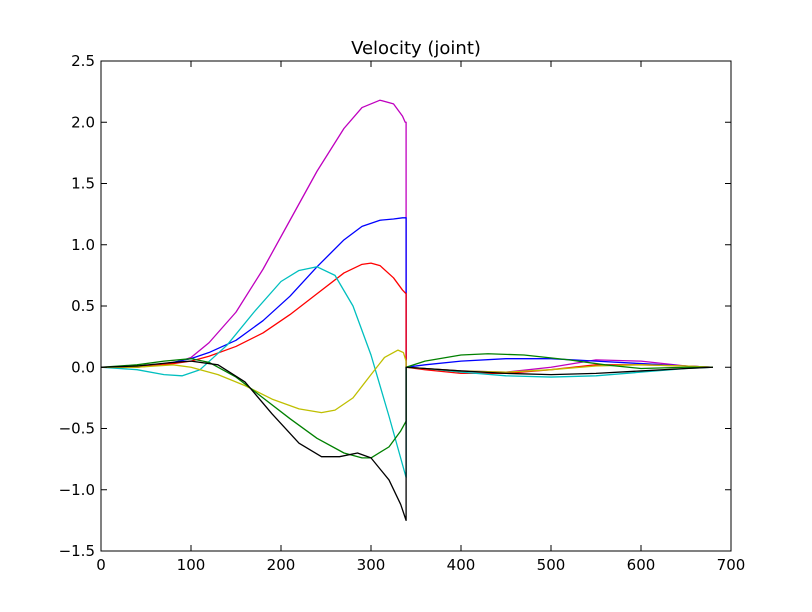  I want to click on chart-title: Velocity (joint), so click(416, 48).